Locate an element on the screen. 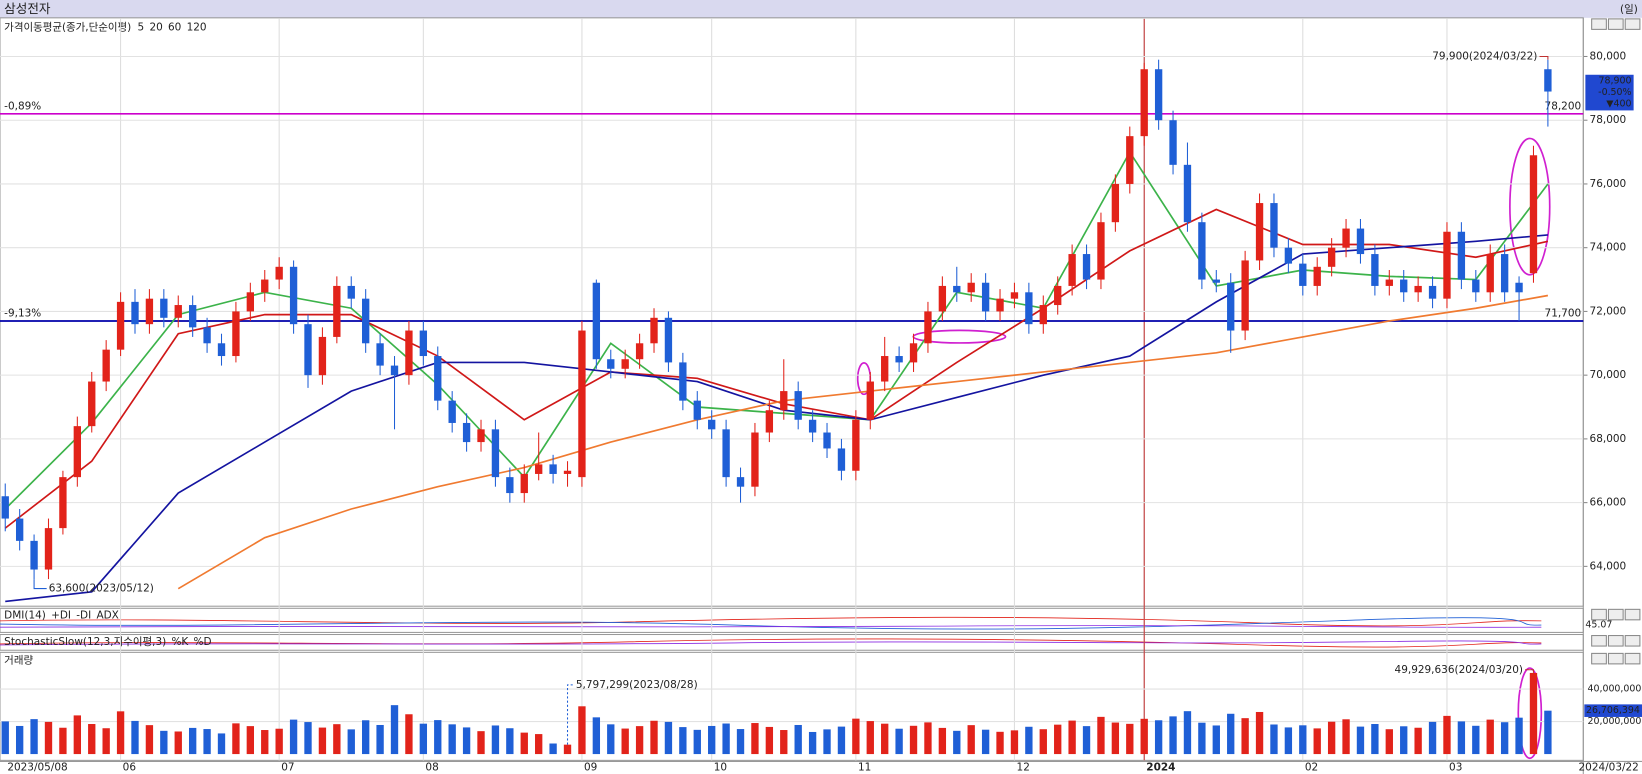 Image resolution: width=1642 pixels, height=774 pixels. x-tick-label: 12 is located at coordinates (1023, 768).